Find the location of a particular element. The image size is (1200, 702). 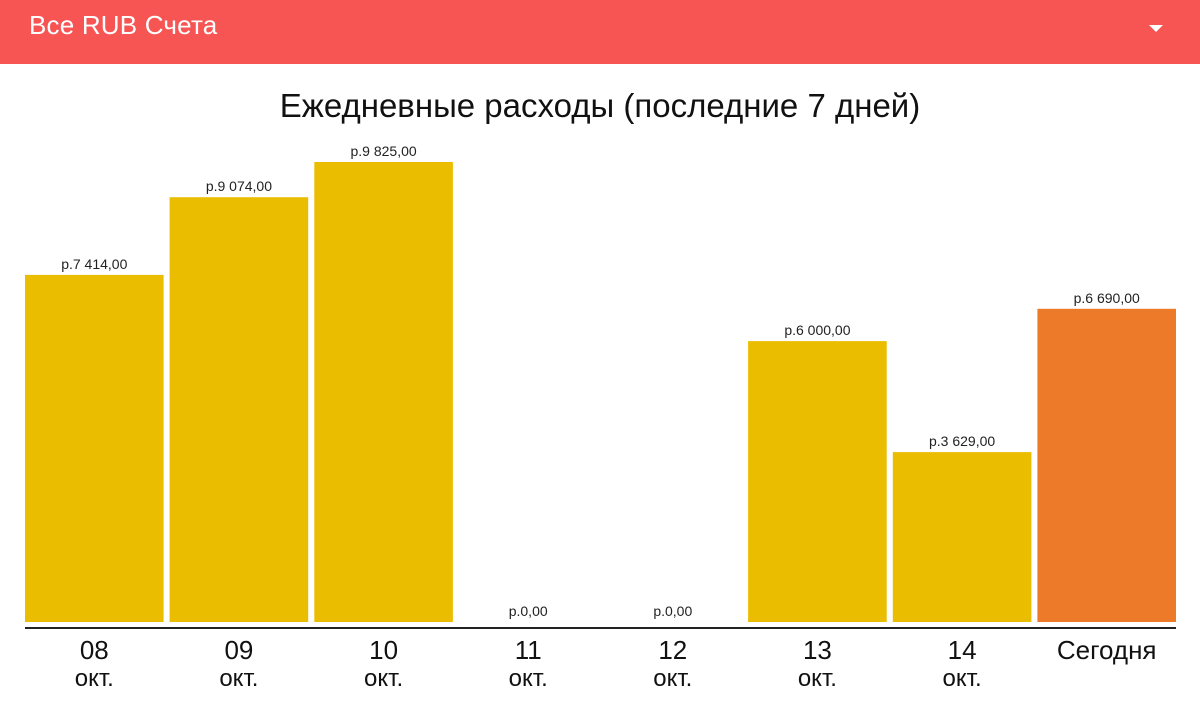

x-tick-label-3: 11 is located at coordinates (528, 650).